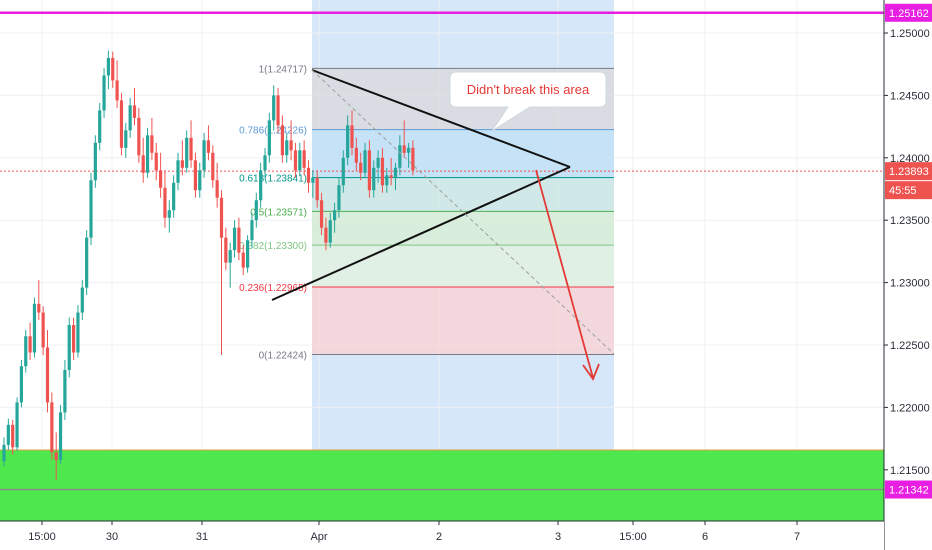 This screenshot has height=550, width=932. I want to click on countdown-tag: 45:55, so click(908, 190).